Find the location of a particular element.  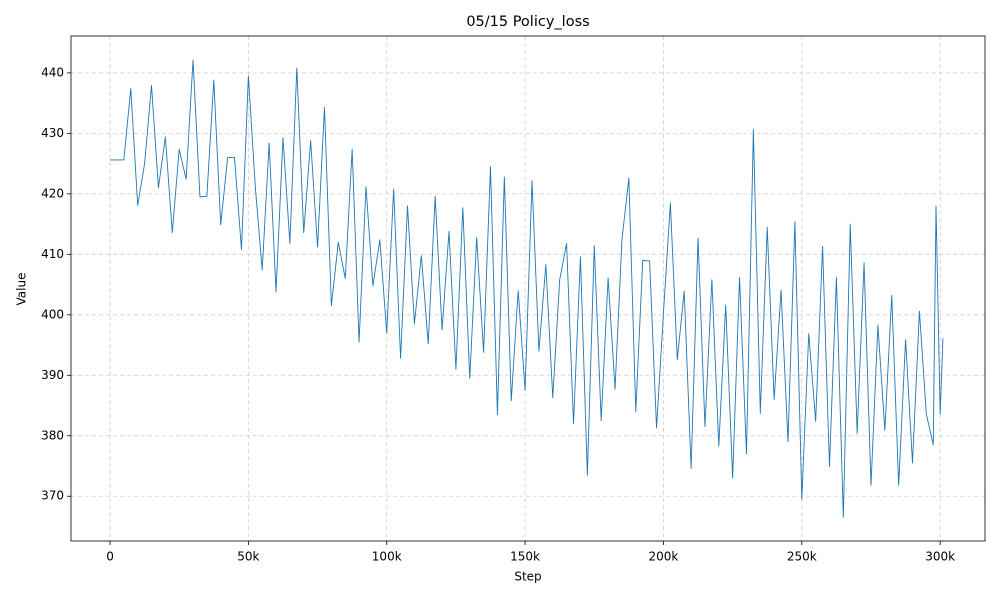

y-axis-label: Value is located at coordinates (22, 289).